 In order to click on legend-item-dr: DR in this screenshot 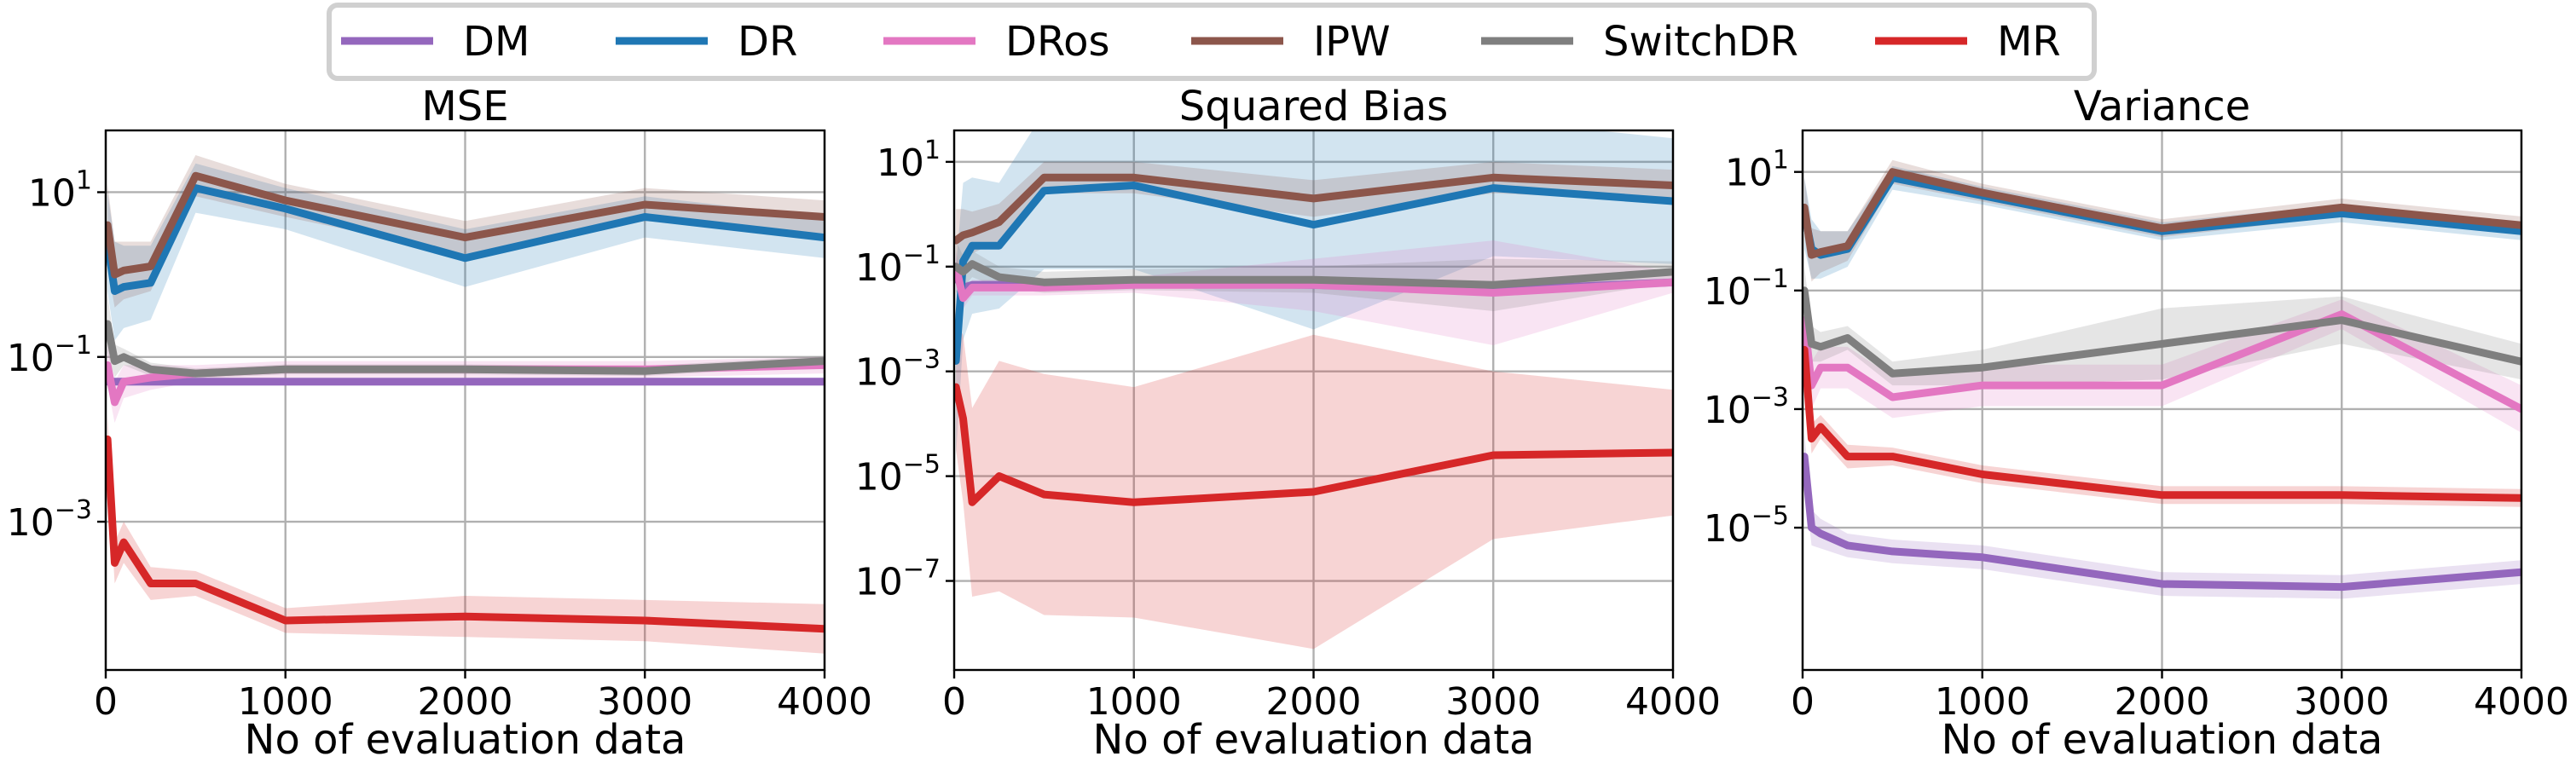, I will do `click(706, 42)`.